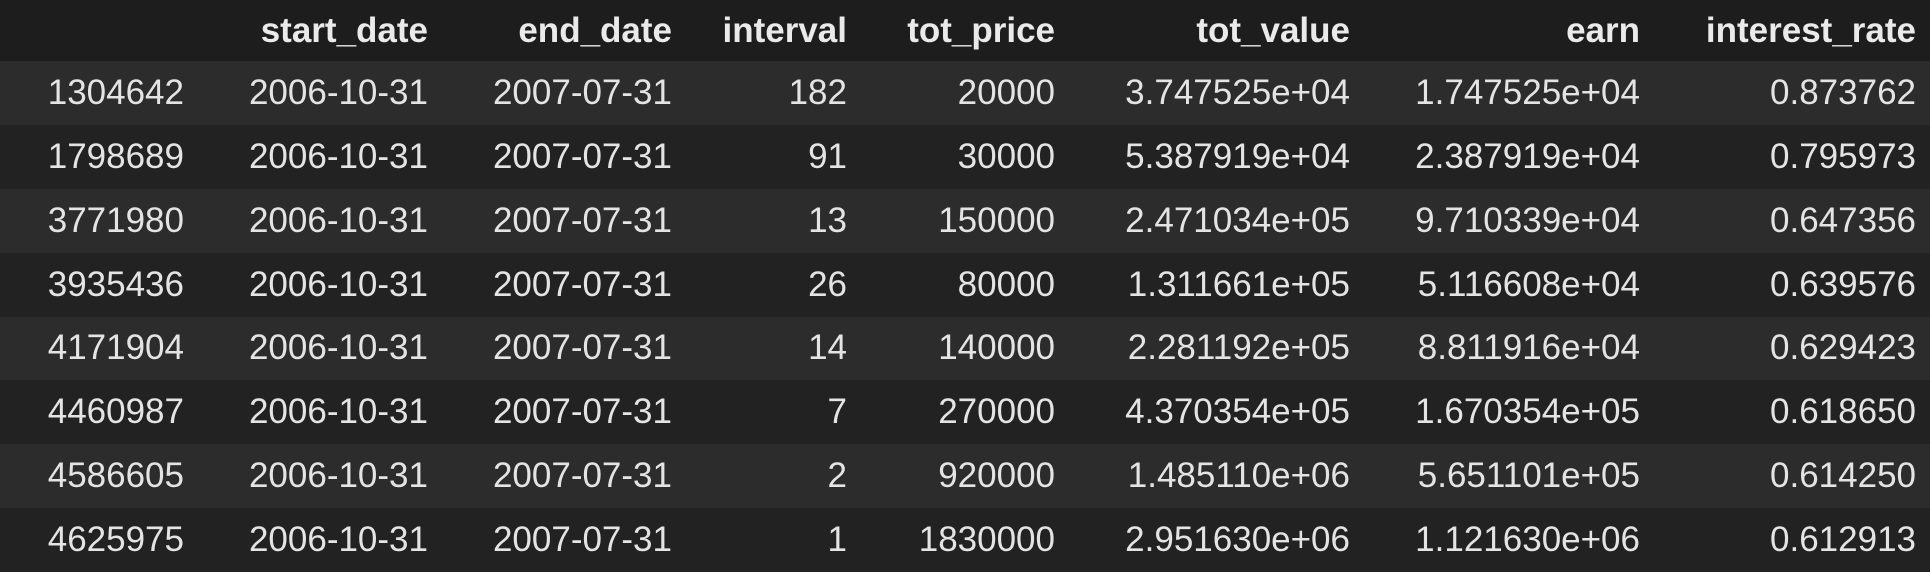  I want to click on cell-interval: 14, so click(827, 348).